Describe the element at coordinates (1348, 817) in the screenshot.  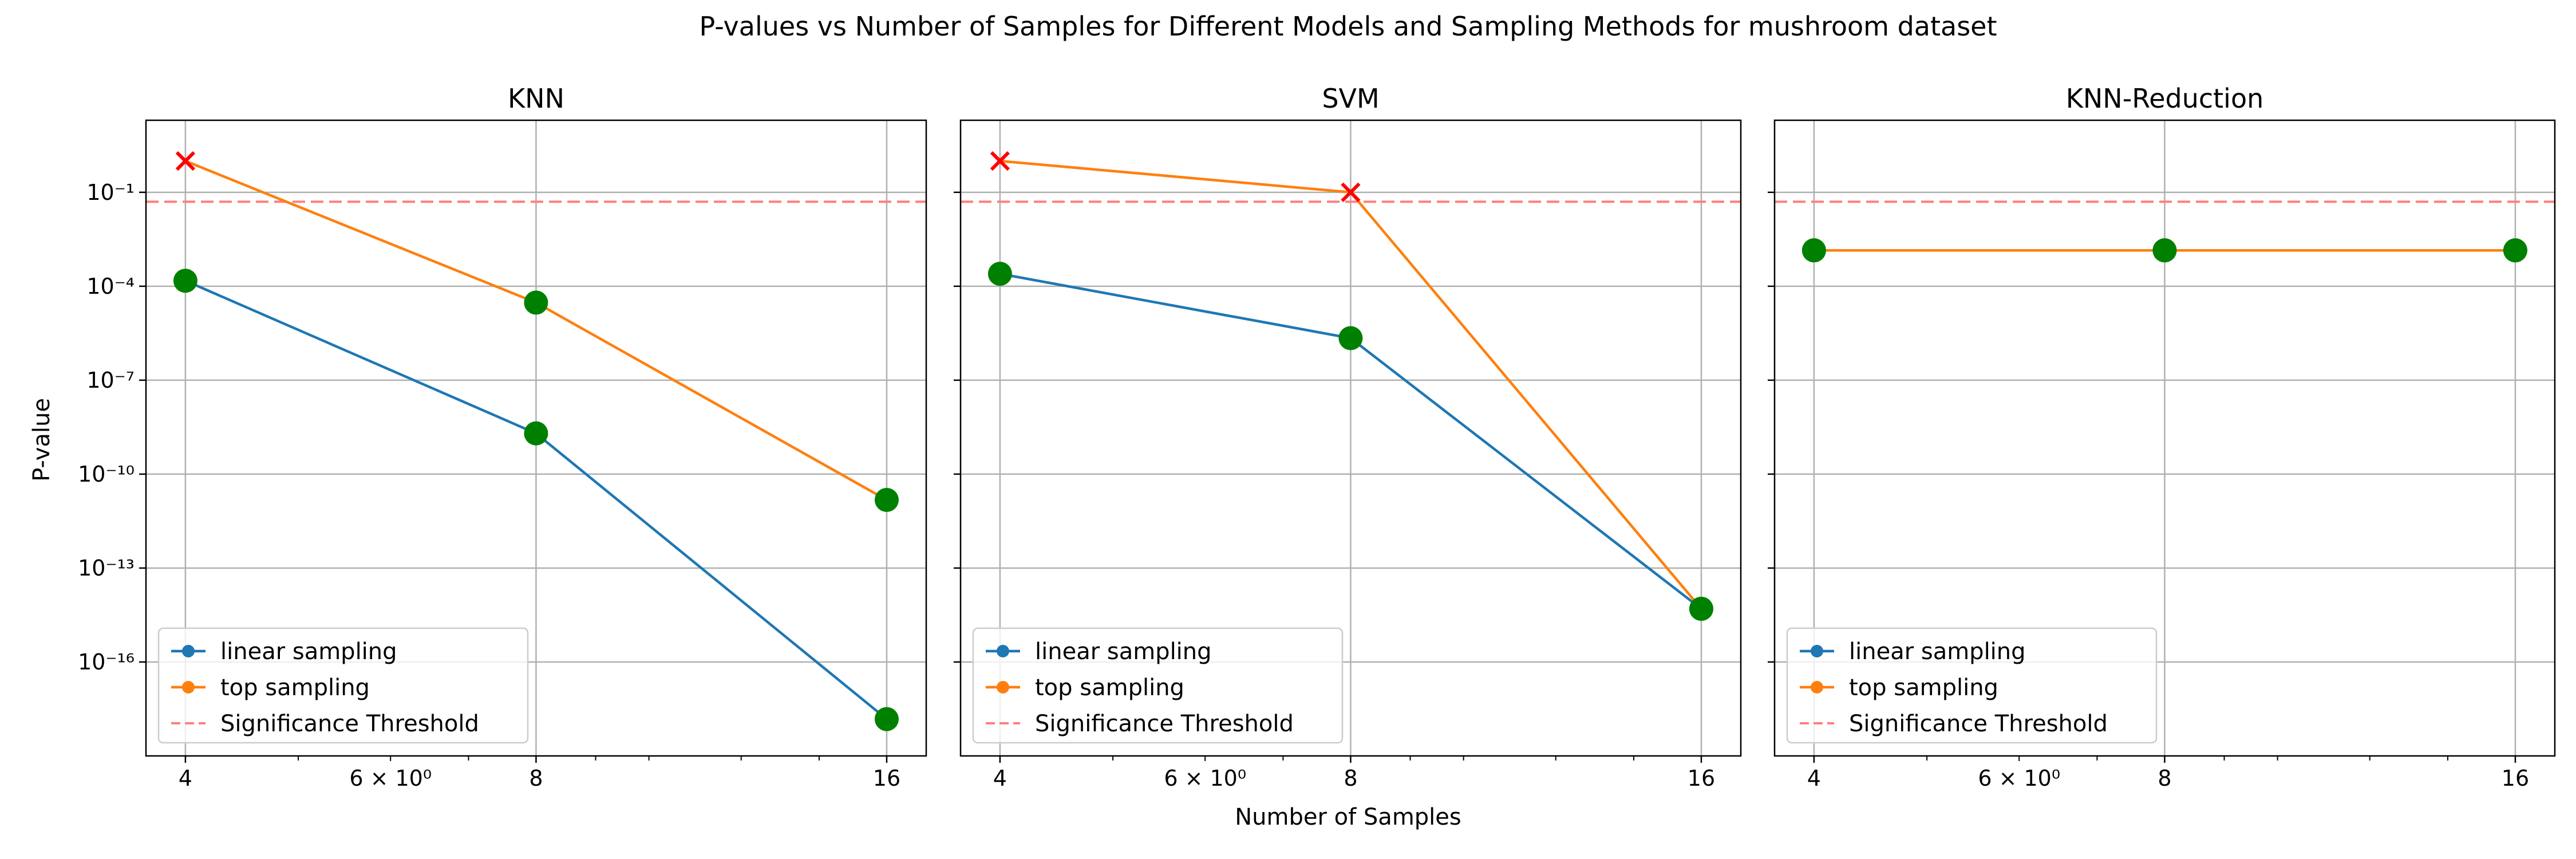
I see `x-axis-label: Number of Samples` at that location.